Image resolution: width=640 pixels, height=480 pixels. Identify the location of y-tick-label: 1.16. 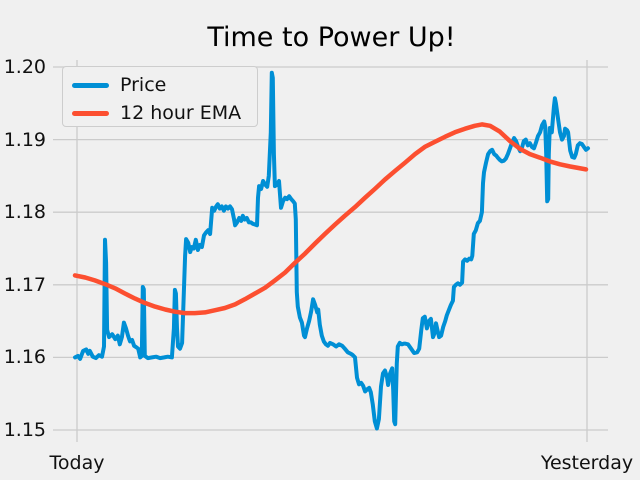
(24, 357).